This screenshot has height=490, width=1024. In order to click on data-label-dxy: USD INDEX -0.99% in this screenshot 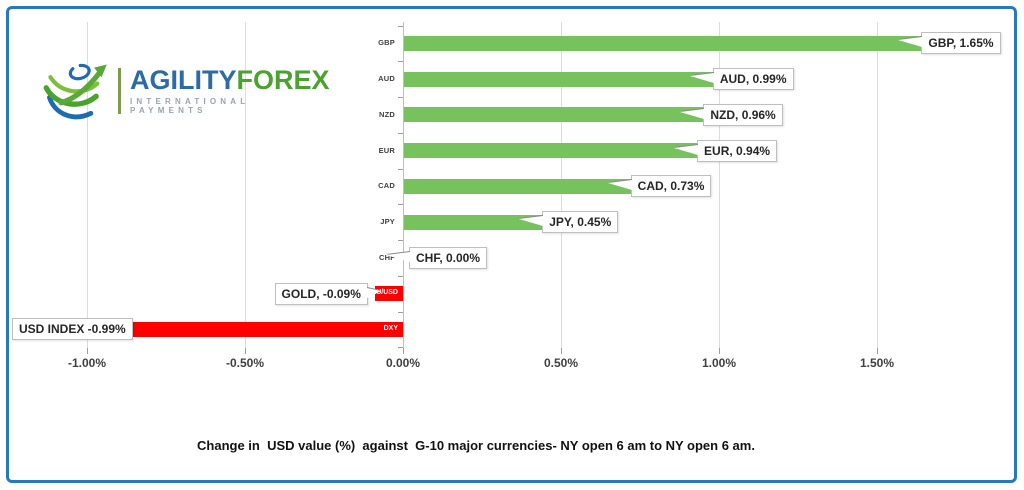, I will do `click(72, 329)`.